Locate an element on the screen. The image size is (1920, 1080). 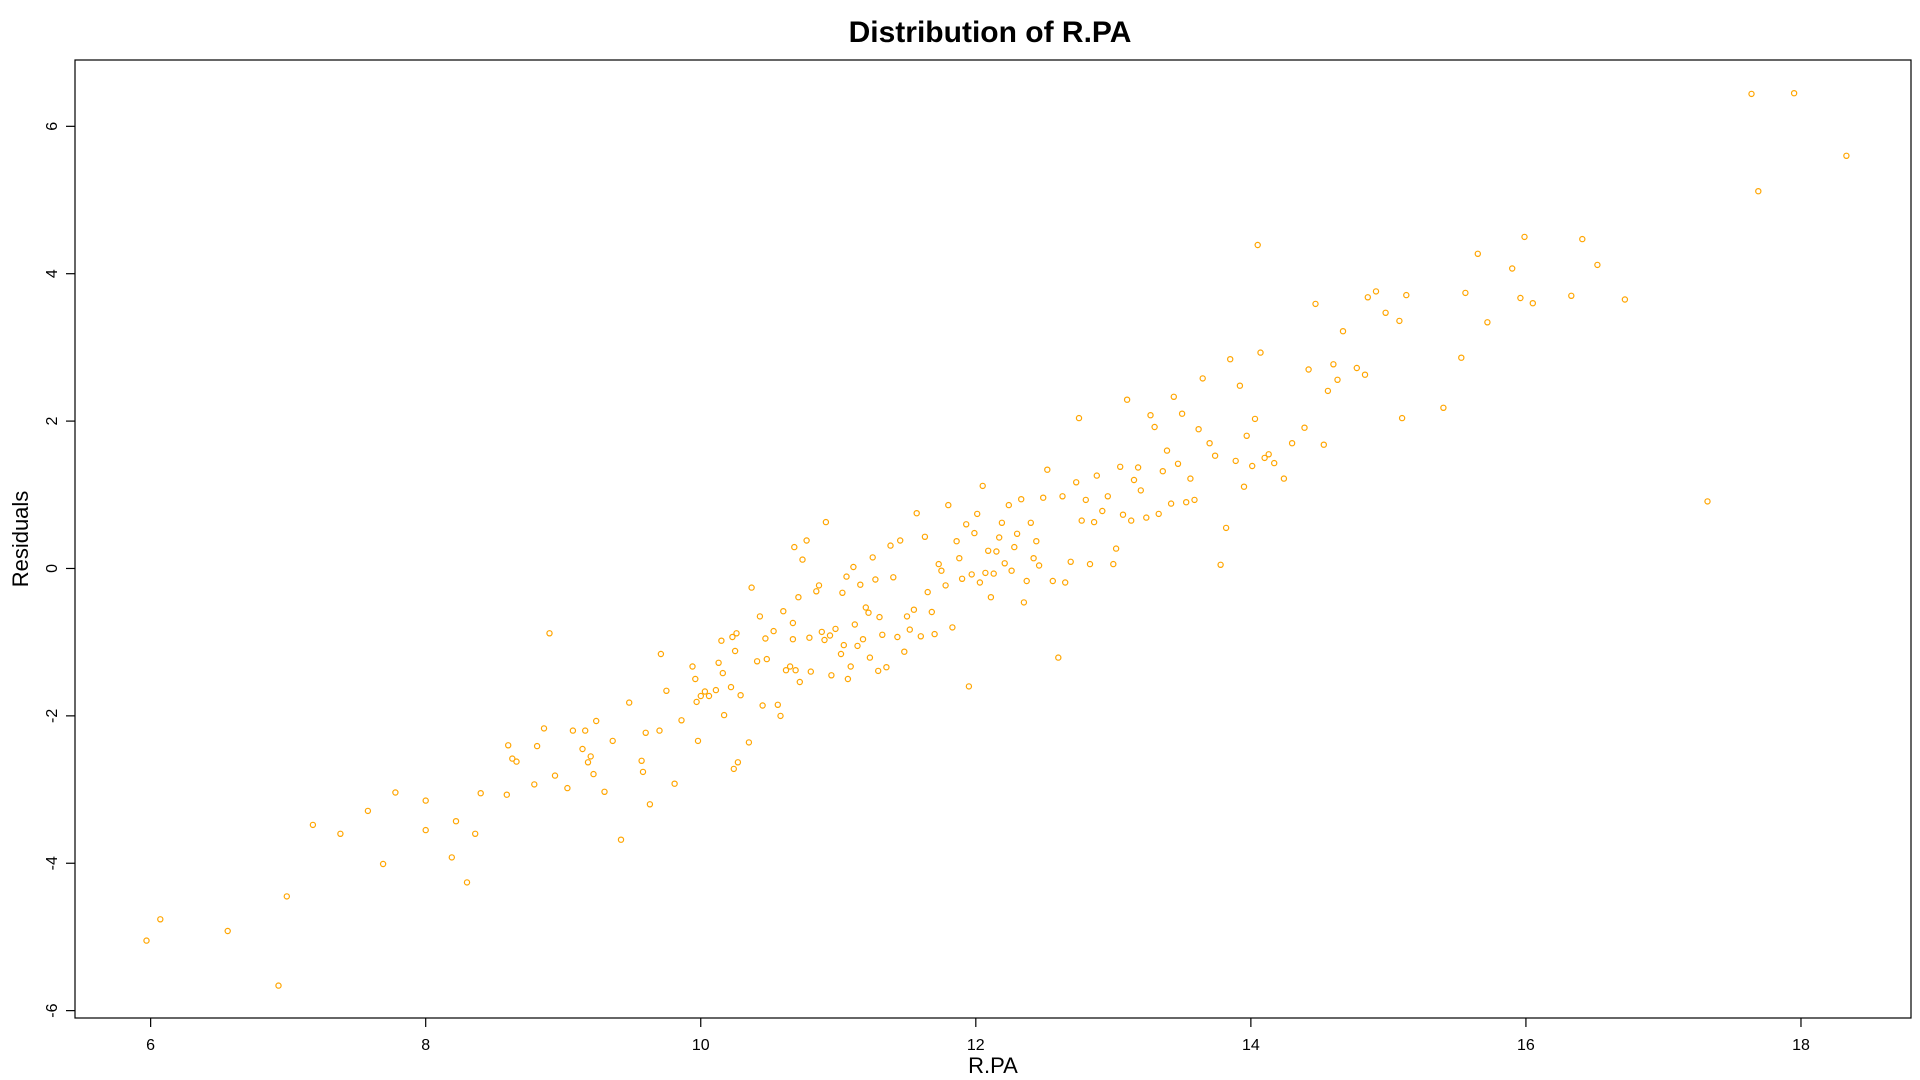
x-tick-label: 6 is located at coordinates (150, 1045).